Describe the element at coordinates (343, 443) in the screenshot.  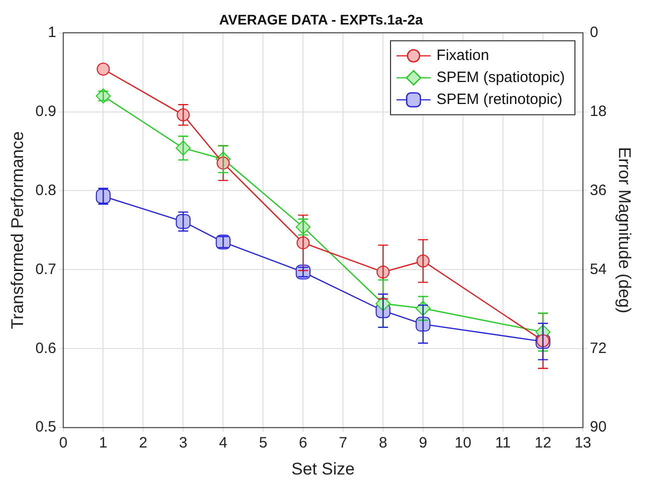
I see `x-tick-label: 7` at that location.